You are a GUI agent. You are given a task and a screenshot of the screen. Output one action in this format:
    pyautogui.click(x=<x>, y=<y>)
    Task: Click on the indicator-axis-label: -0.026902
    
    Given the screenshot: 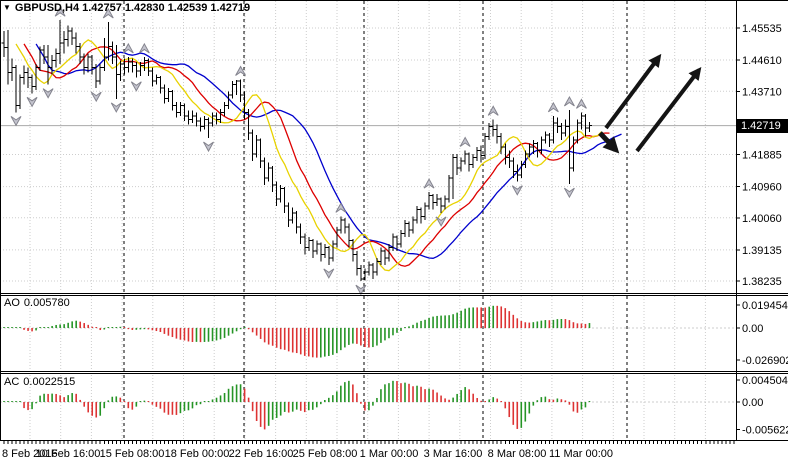 What is the action you would take?
    pyautogui.click(x=765, y=361)
    